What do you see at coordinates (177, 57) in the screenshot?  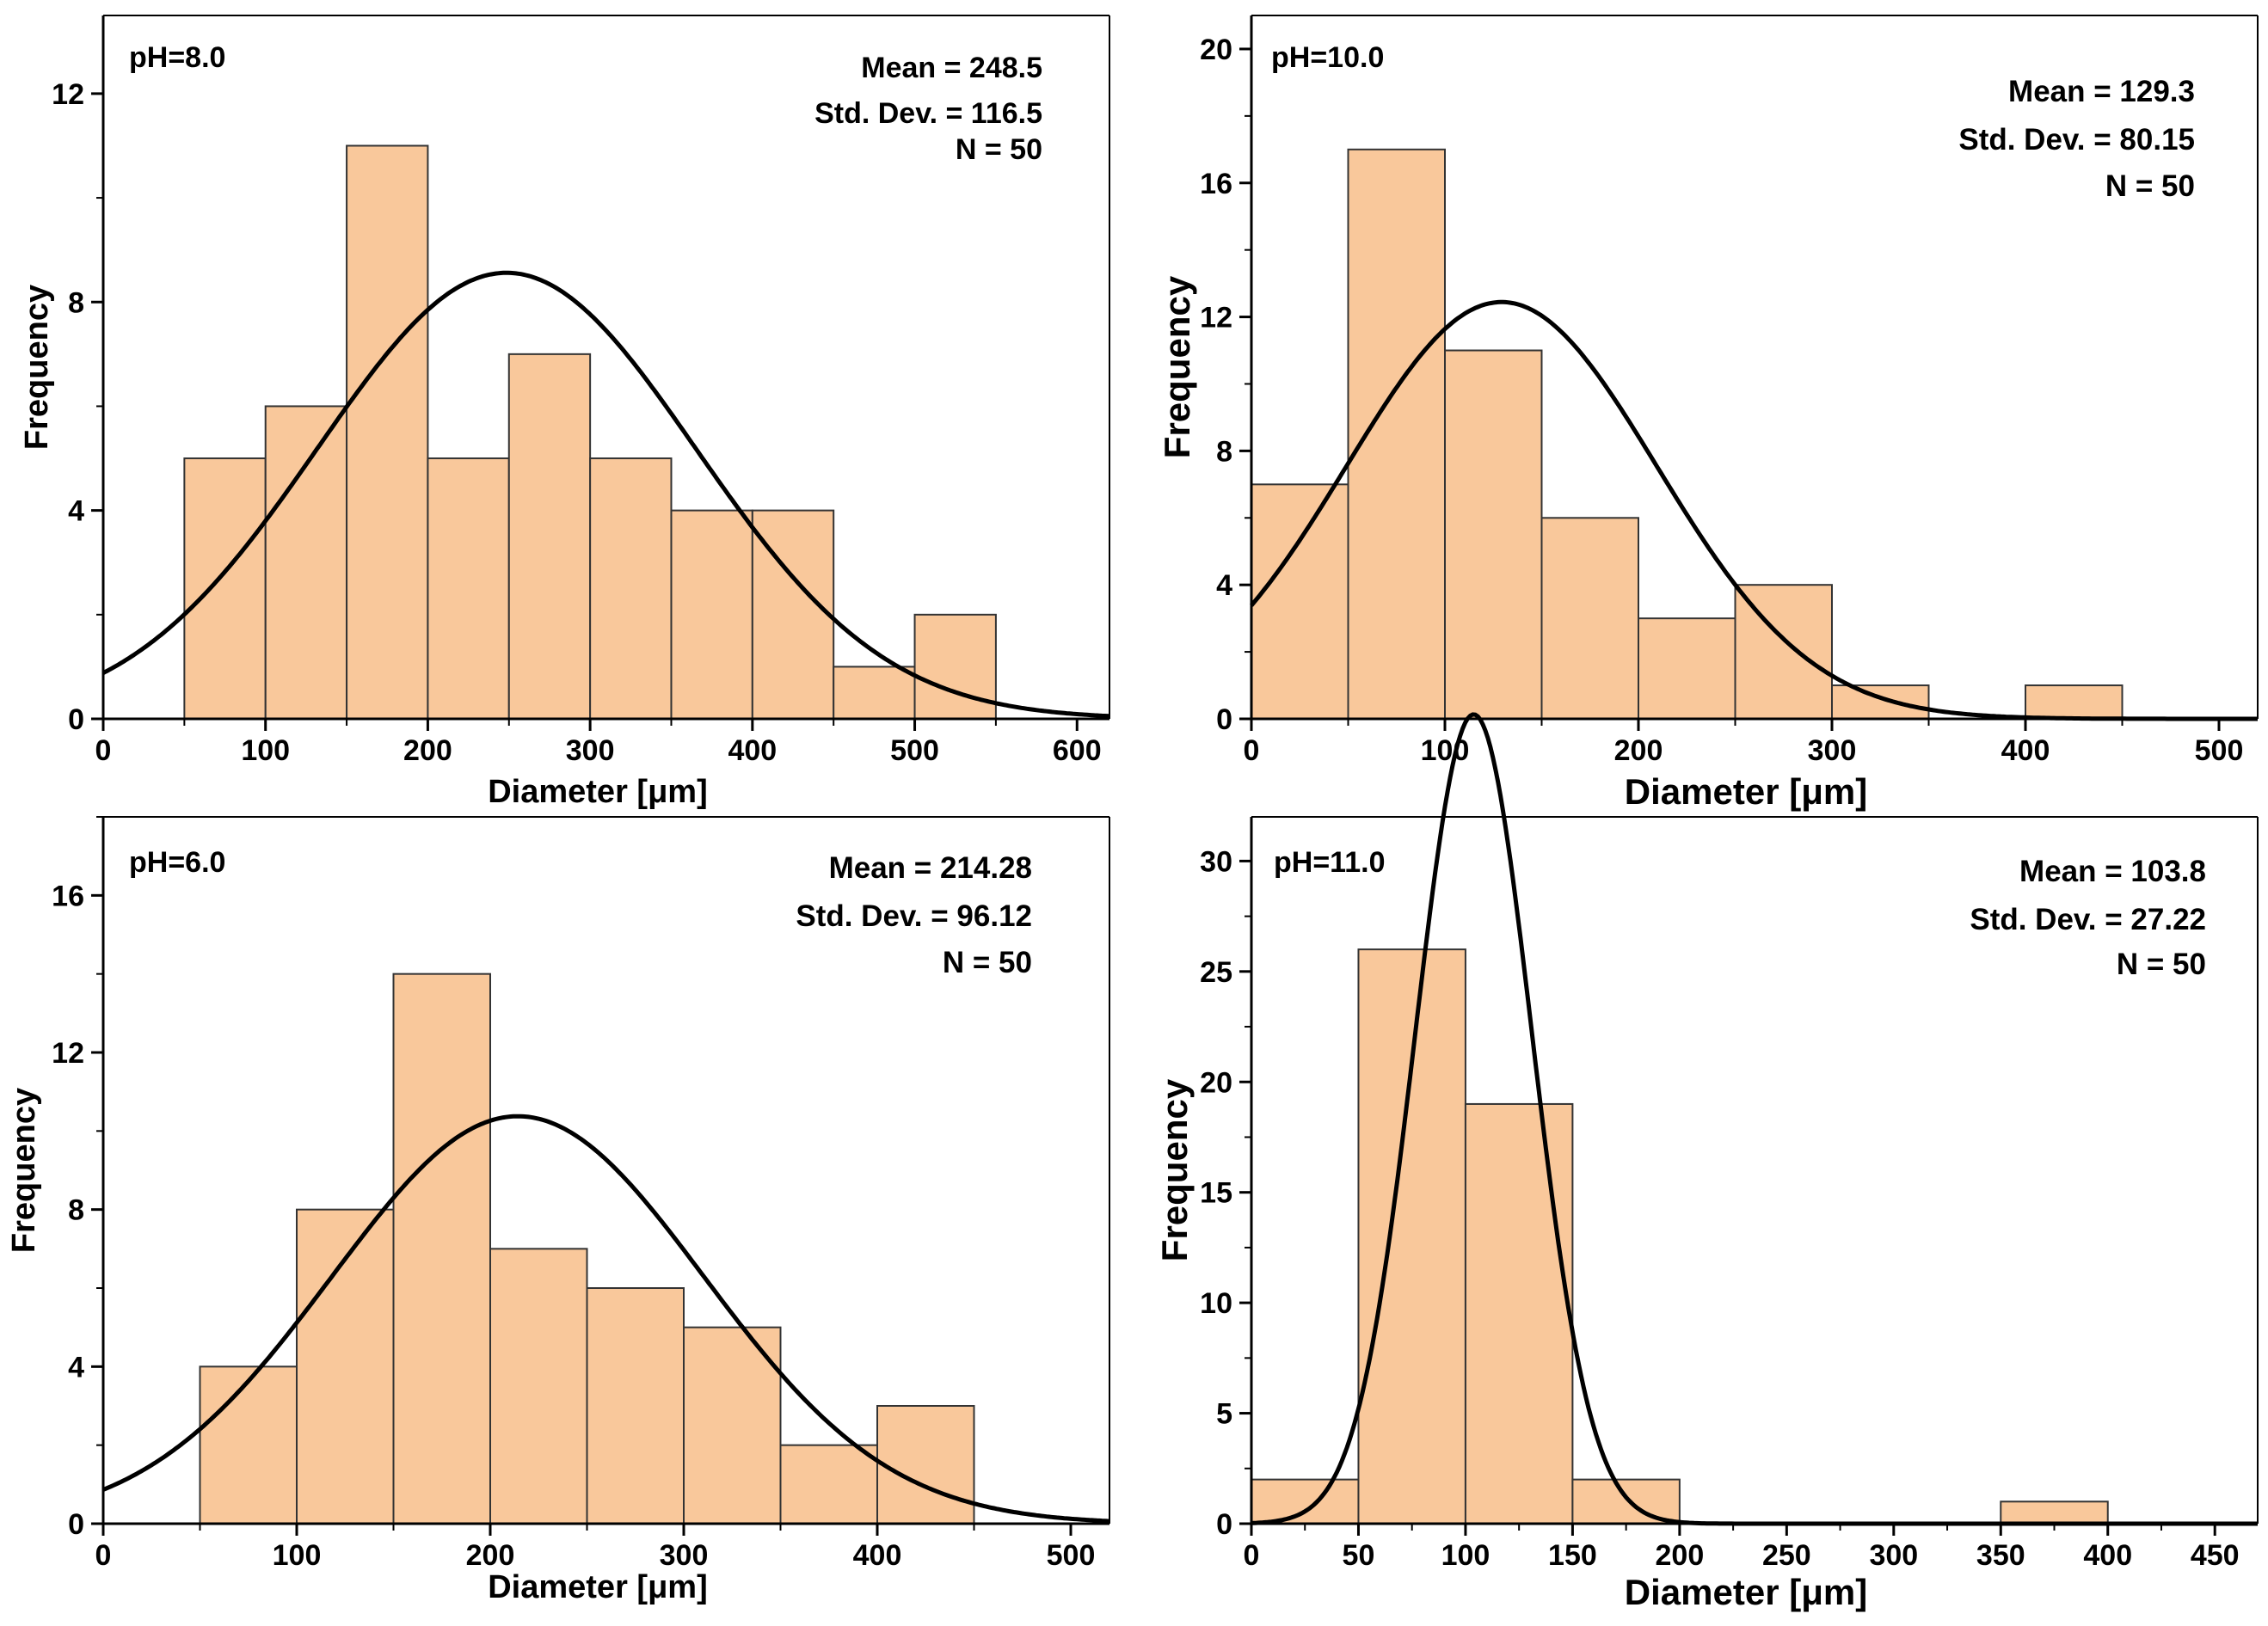 I see `panel-label: pH=8.0` at bounding box center [177, 57].